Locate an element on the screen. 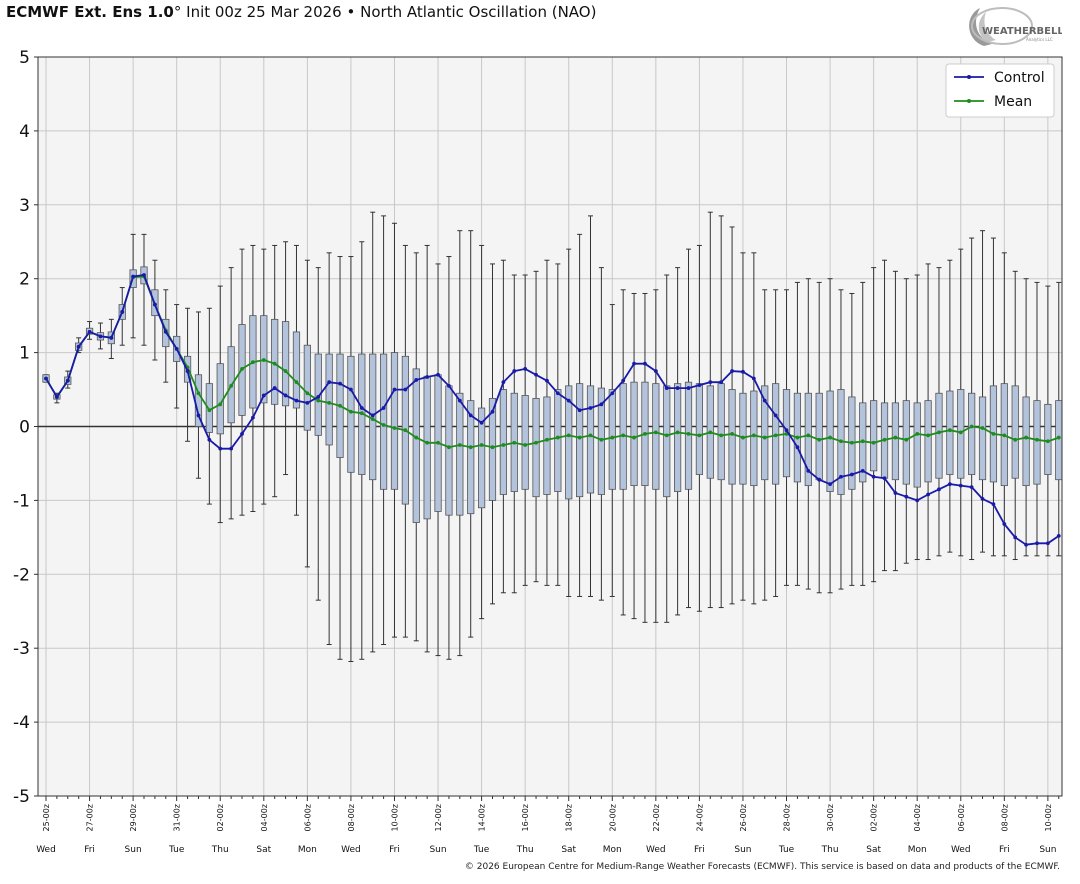 The height and width of the screenshot is (884, 1080). x-date-label: 22-00z is located at coordinates (656, 817).